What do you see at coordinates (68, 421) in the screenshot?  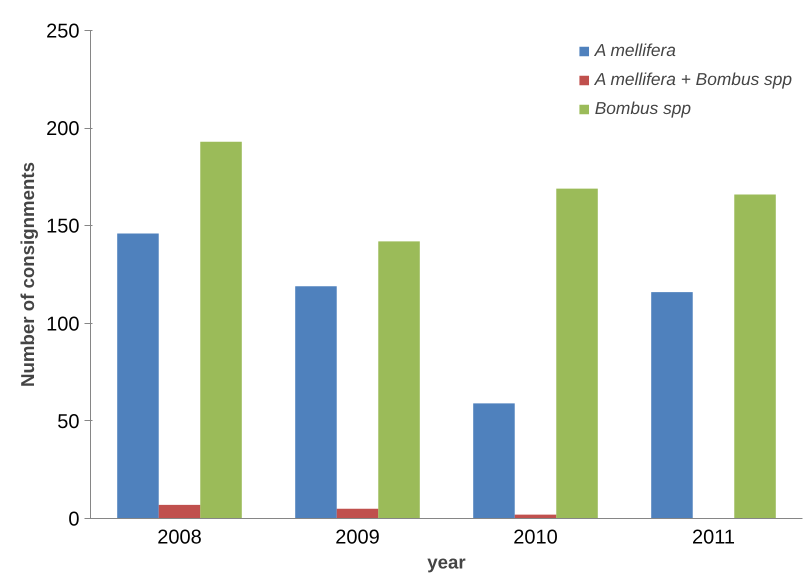 I see `y-tick-label: 50` at bounding box center [68, 421].